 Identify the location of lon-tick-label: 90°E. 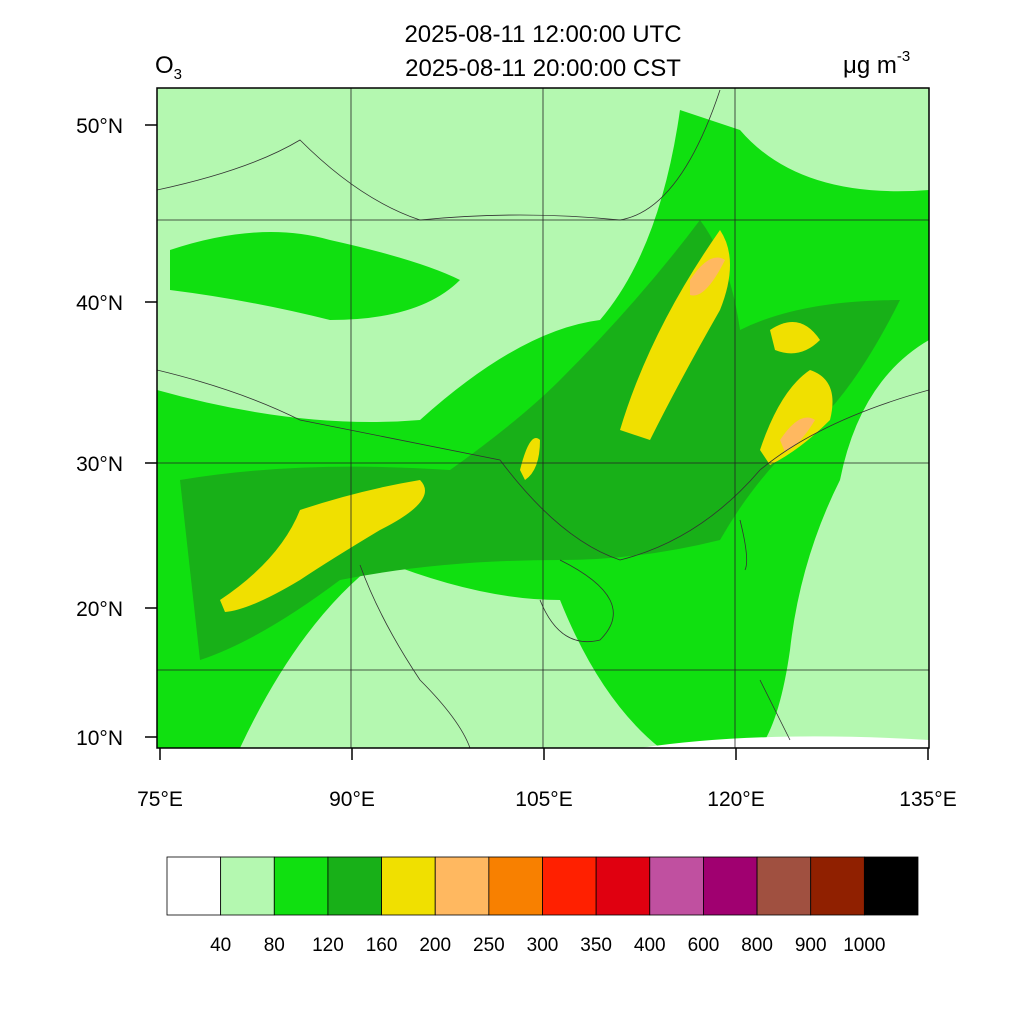
(352, 799).